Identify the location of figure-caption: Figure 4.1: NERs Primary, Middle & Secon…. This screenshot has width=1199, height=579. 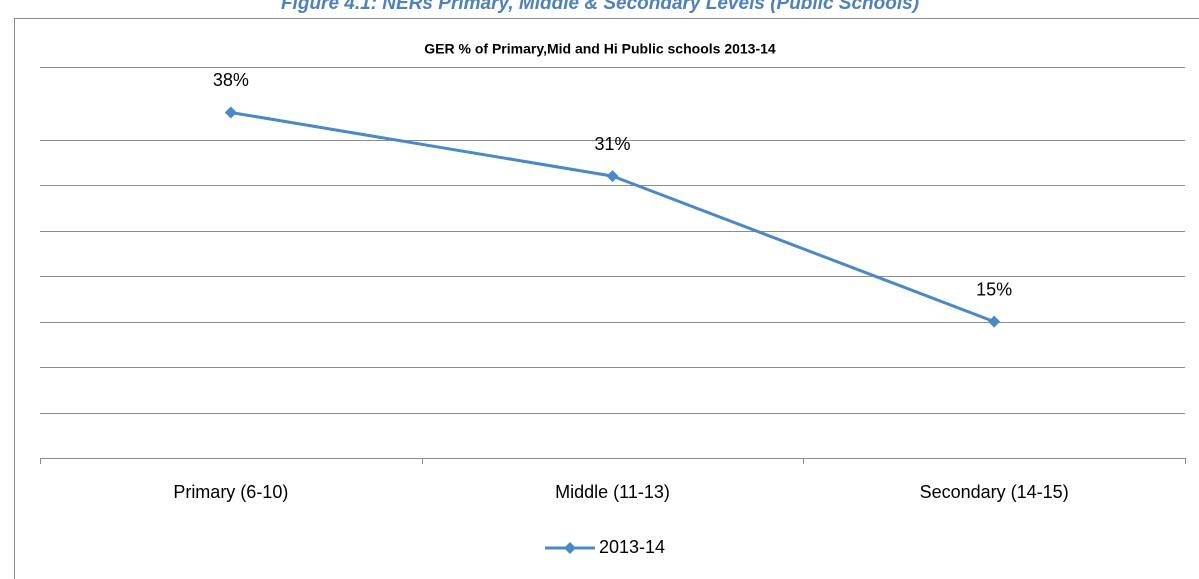
(600, 7).